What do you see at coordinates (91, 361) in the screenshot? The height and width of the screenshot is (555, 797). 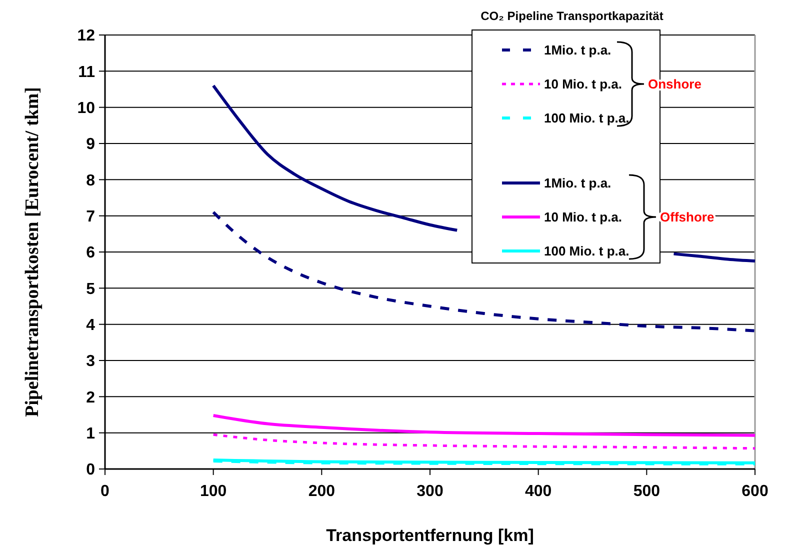 I see `y-tick-label: 3` at bounding box center [91, 361].